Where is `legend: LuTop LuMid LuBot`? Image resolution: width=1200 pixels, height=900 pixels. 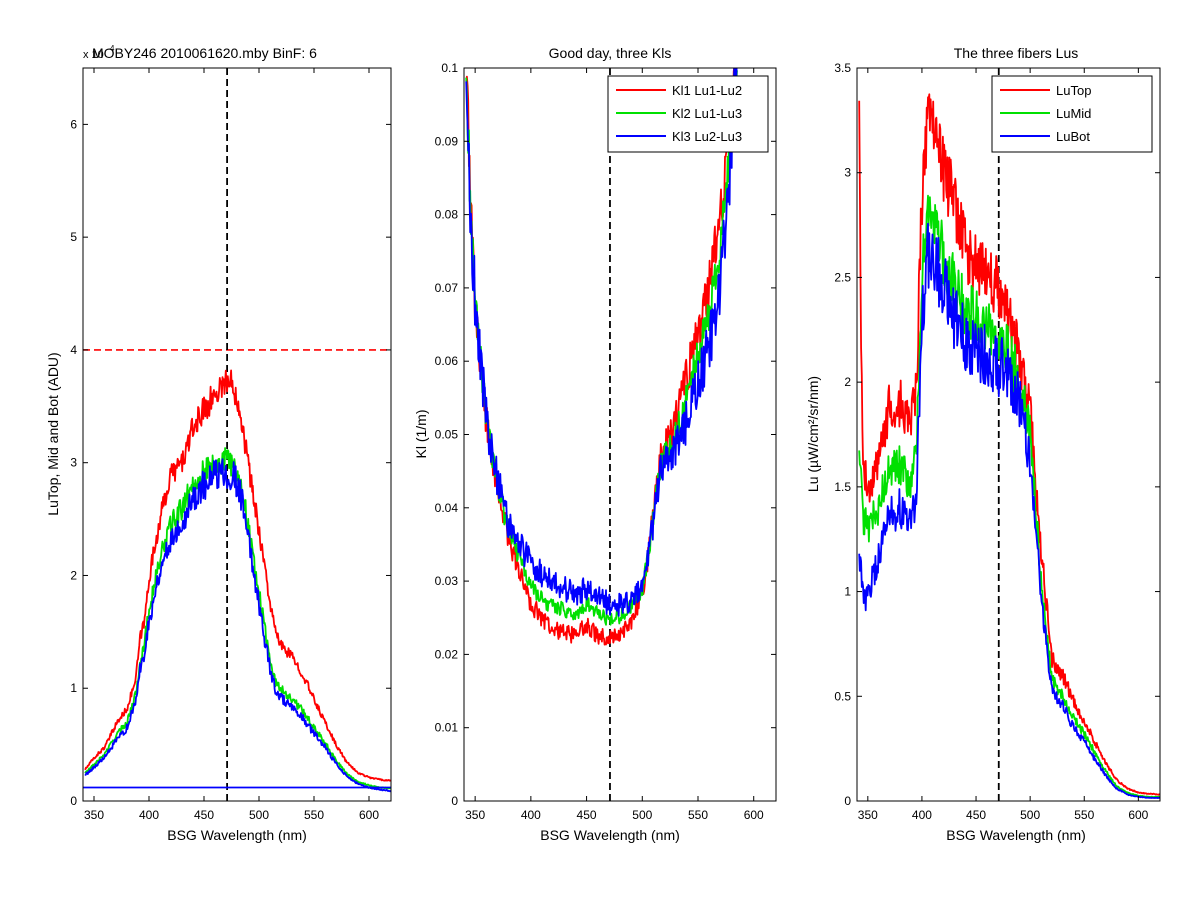
legend: LuTop LuMid LuBot is located at coordinates (1072, 114).